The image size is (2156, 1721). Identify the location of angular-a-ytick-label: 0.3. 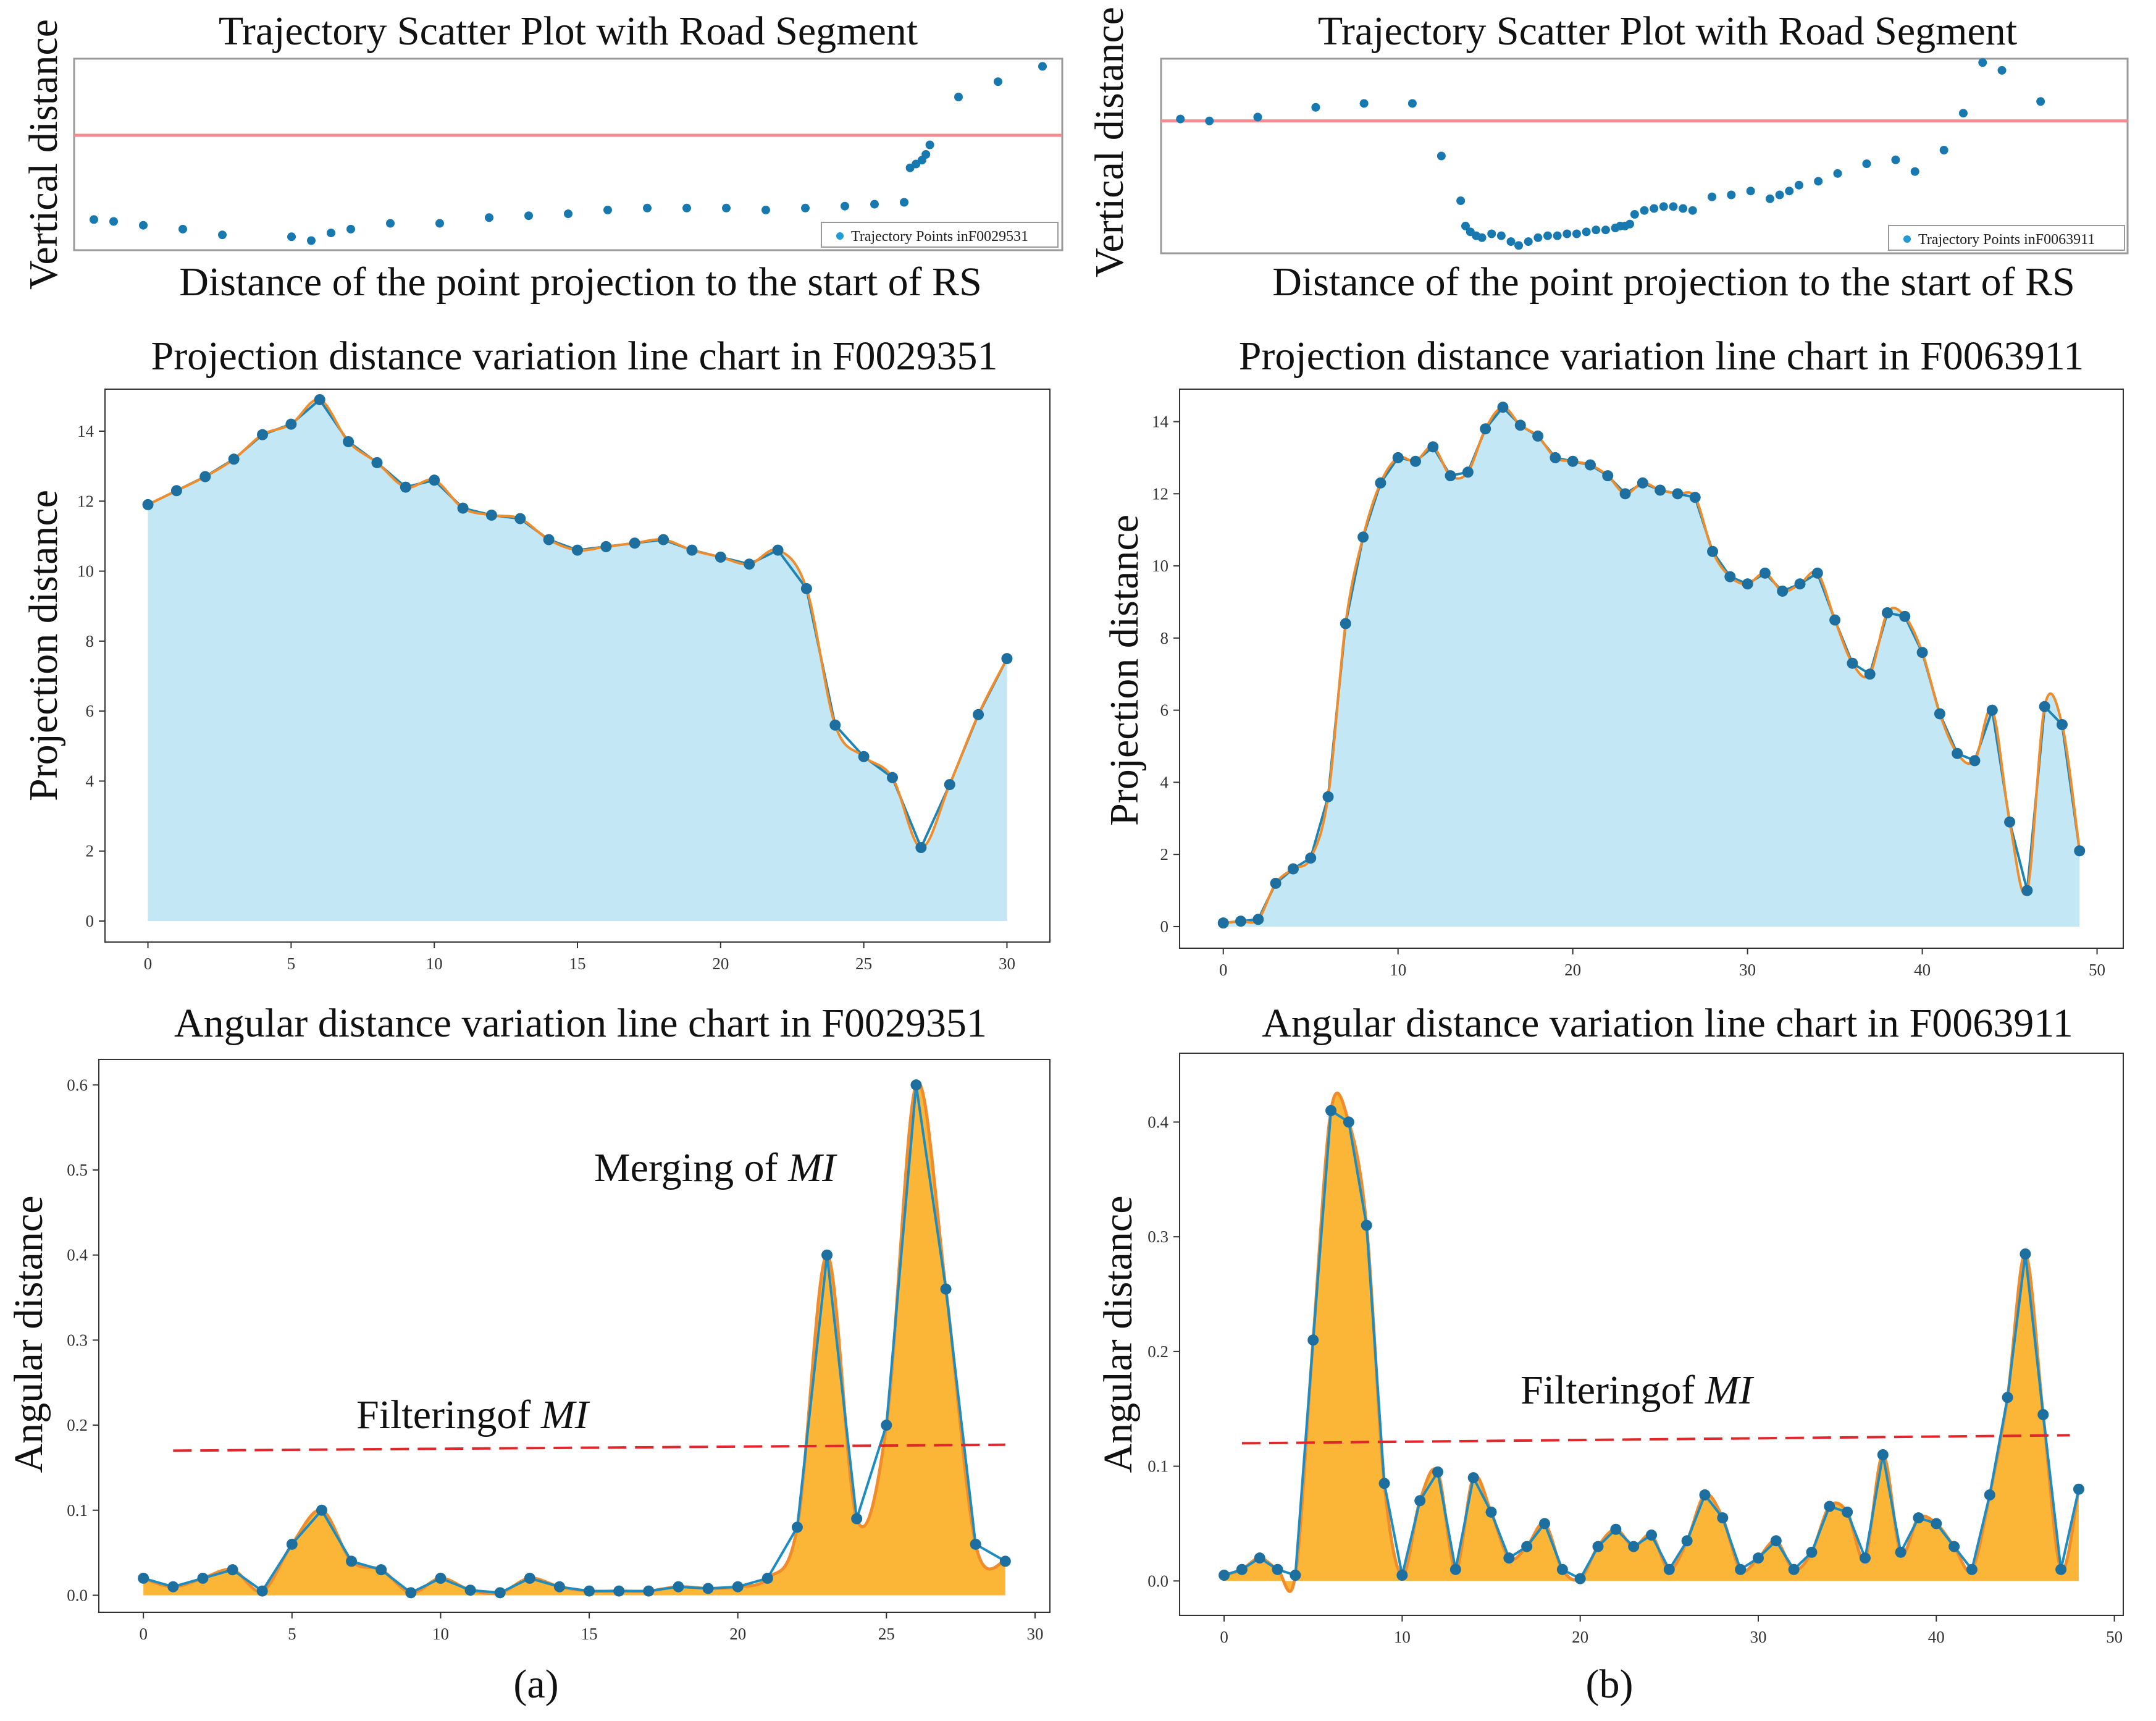
(78, 1340).